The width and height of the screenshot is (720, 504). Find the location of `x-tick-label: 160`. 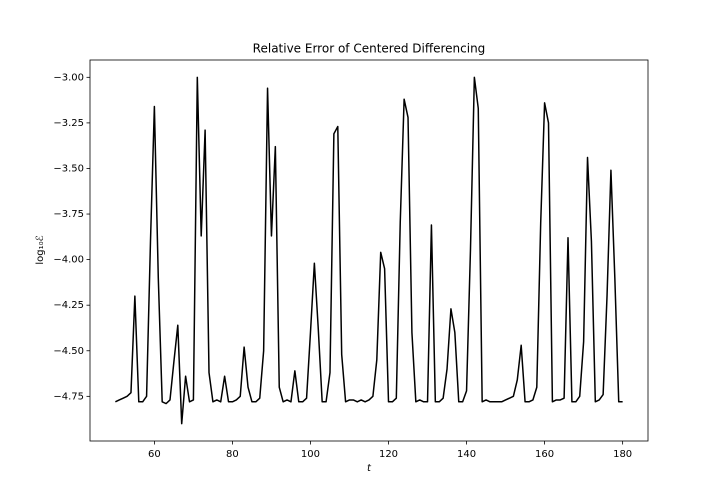

x-tick-label: 160 is located at coordinates (544, 454).